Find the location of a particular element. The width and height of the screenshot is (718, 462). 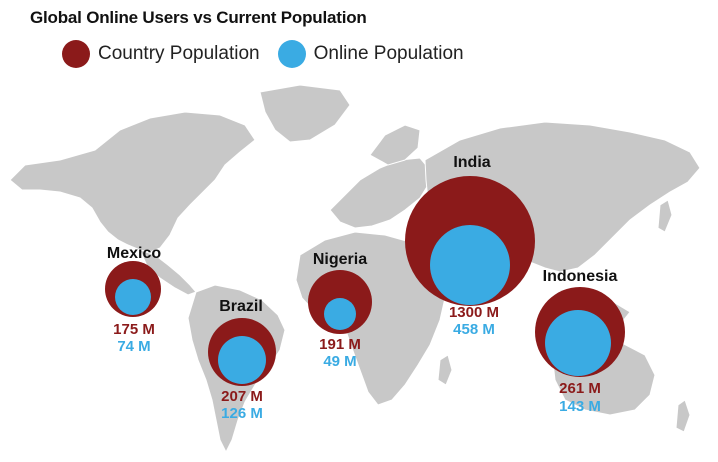

legend-item-online-population: Online Population is located at coordinates (370, 54).